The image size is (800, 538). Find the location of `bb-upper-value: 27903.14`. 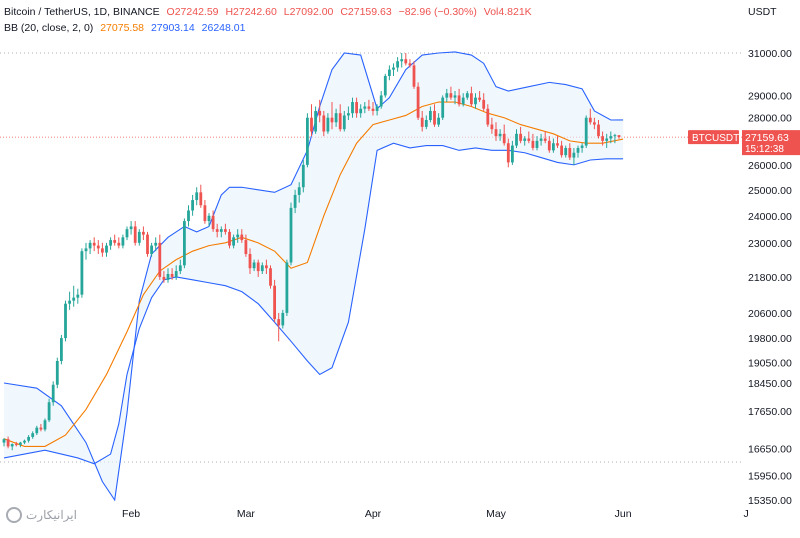

bb-upper-value: 27903.14 is located at coordinates (172, 28).